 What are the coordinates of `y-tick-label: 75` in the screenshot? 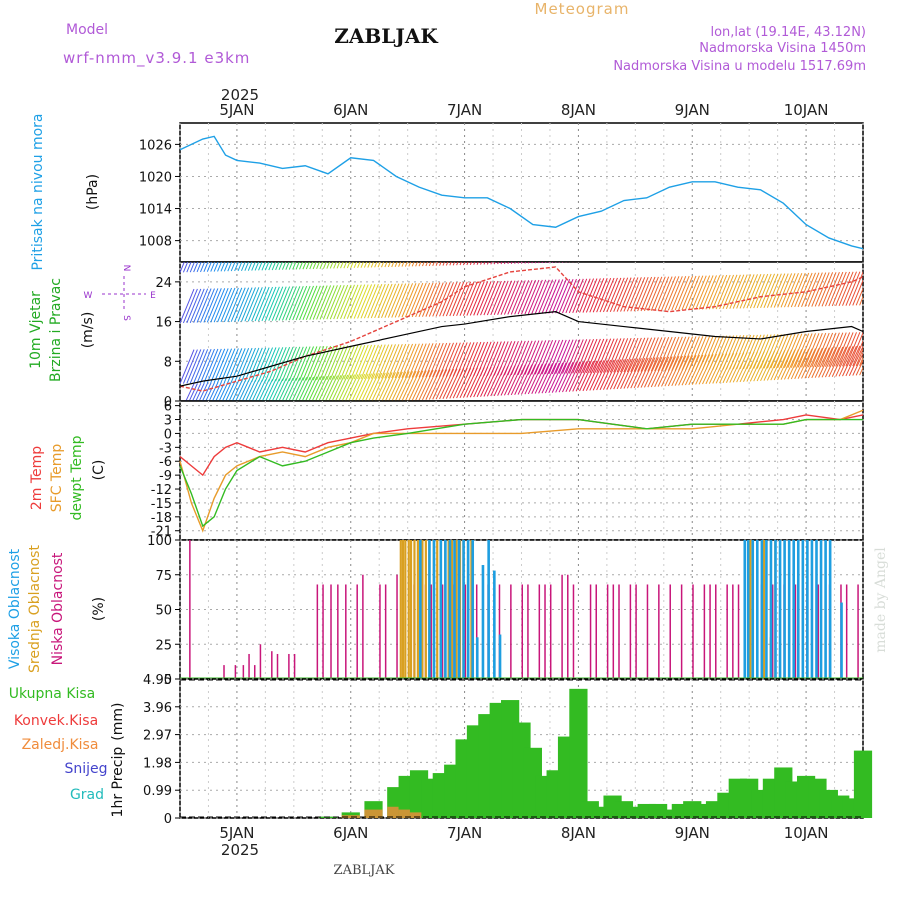 It's located at (163, 576).